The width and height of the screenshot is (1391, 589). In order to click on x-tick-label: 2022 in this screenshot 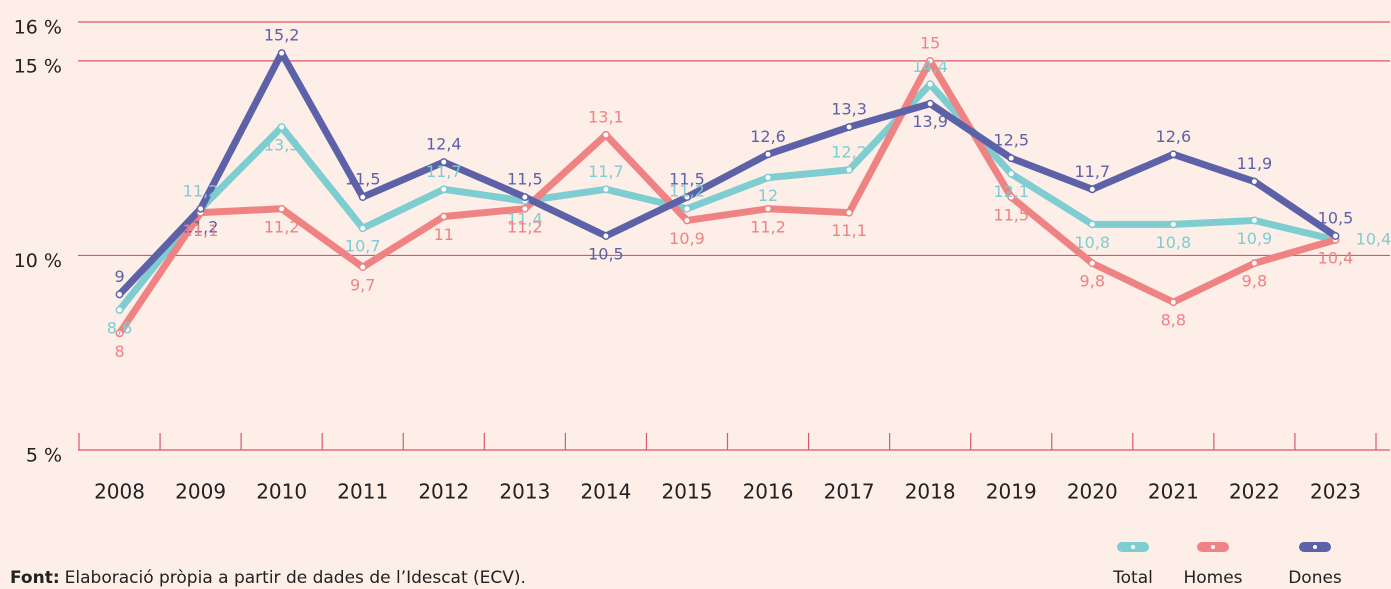, I will do `click(1254, 492)`.